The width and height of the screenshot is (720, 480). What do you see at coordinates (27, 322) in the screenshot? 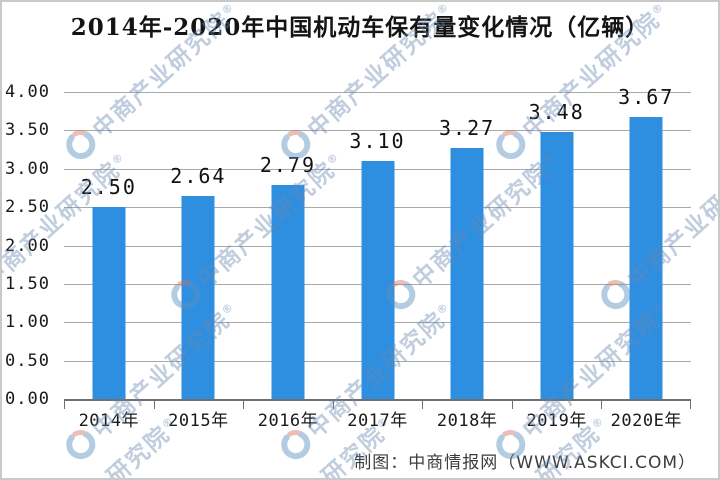
I see `y-tick-label: 1.00` at bounding box center [27, 322].